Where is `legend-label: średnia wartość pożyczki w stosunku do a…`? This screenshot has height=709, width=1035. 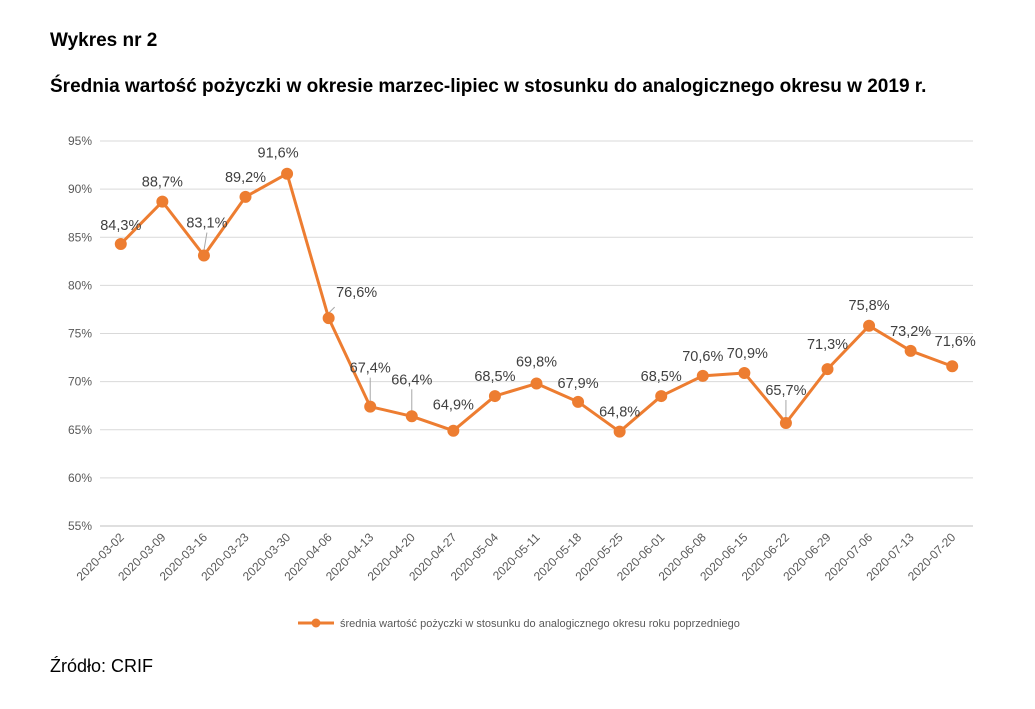
legend-label: średnia wartość pożyczki w stosunku do a… is located at coordinates (540, 624).